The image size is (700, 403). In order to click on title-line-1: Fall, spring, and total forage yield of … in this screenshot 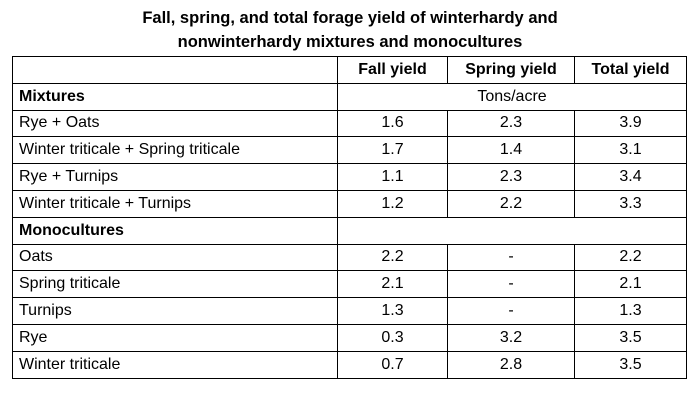, I will do `click(350, 18)`.